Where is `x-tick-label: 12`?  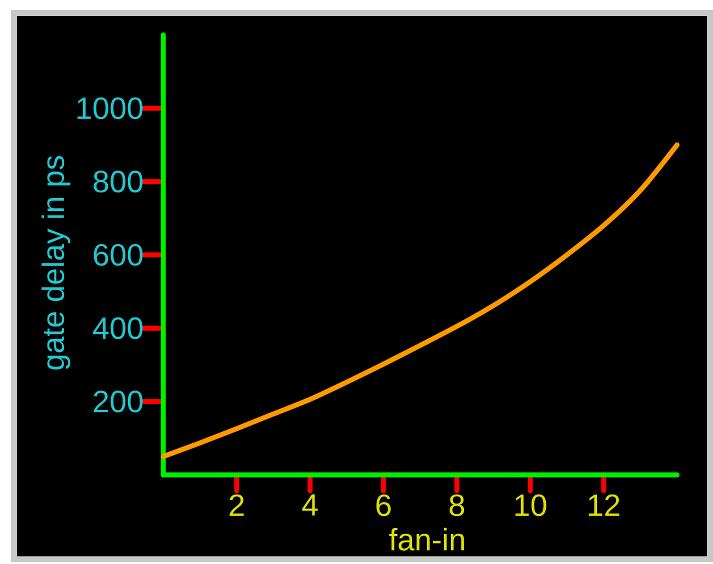 x-tick-label: 12 is located at coordinates (604, 505).